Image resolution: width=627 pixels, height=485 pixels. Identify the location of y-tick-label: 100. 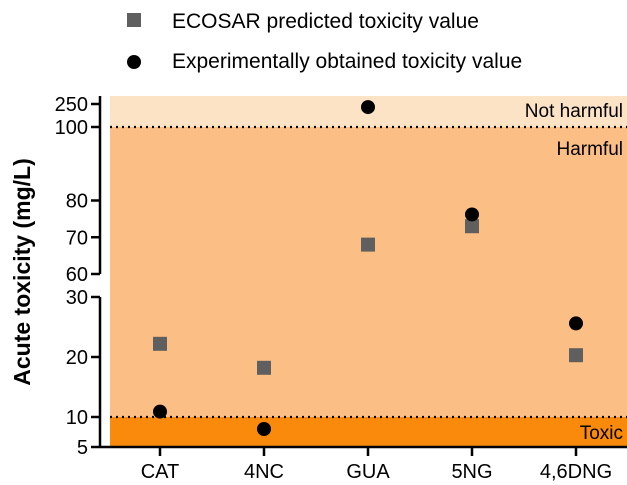
(71, 128).